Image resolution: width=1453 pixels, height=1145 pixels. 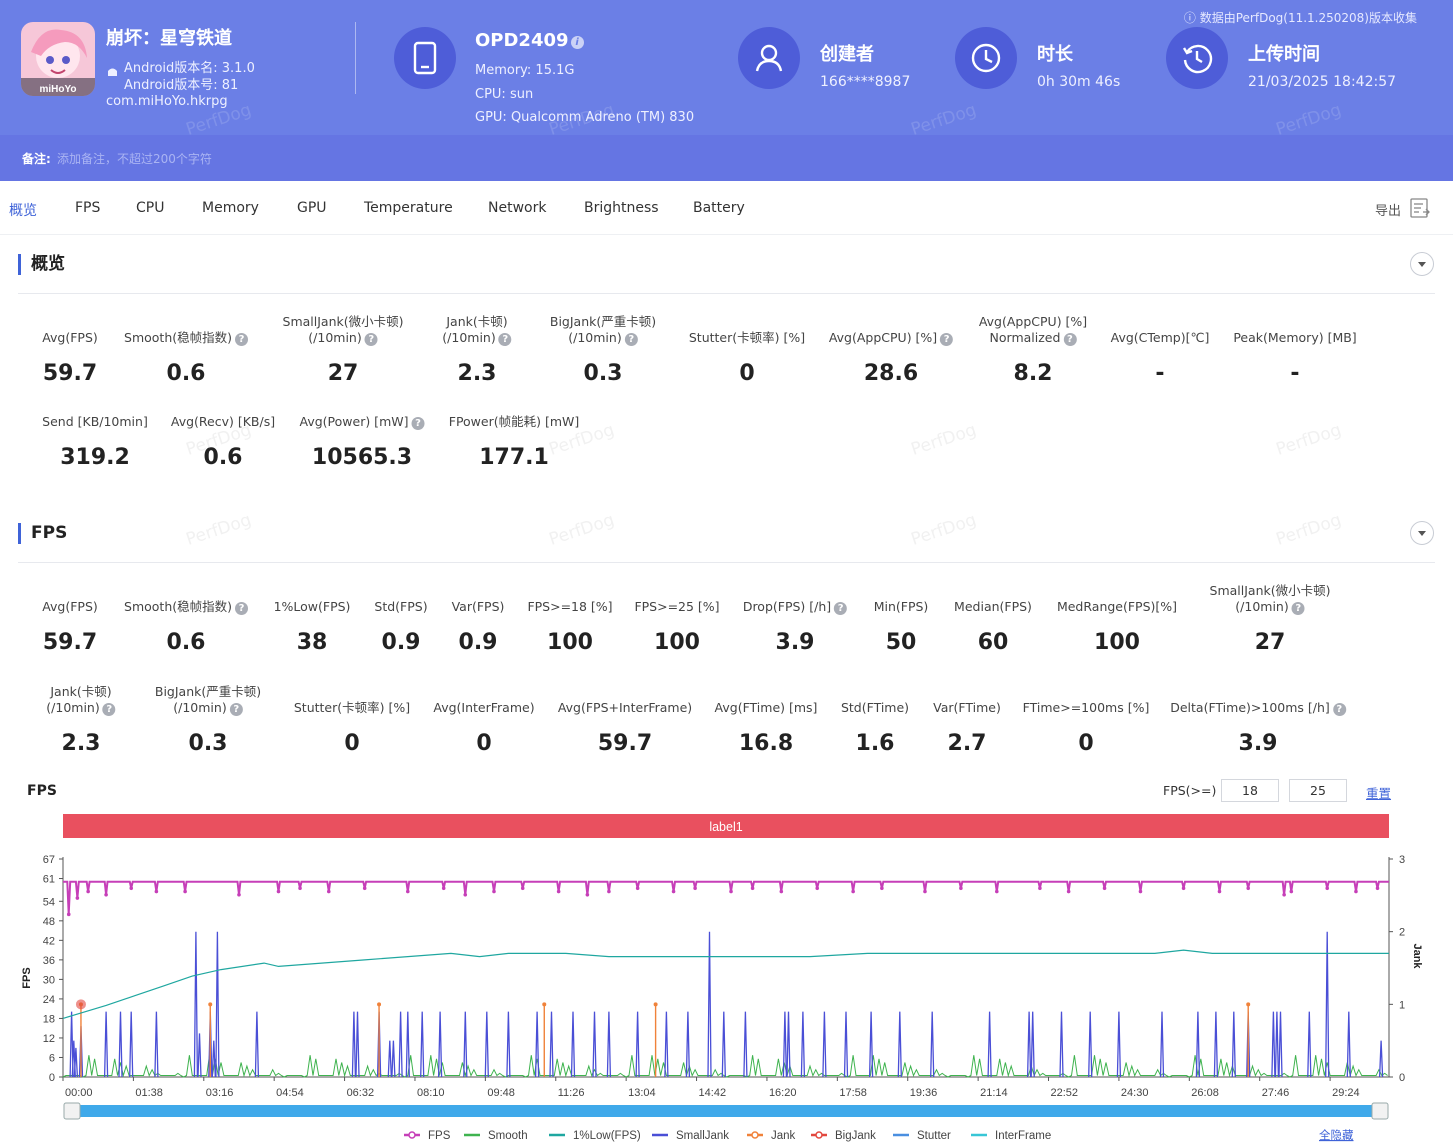 I want to click on hide-all-button: 全隐藏, so click(x=1336, y=1135).